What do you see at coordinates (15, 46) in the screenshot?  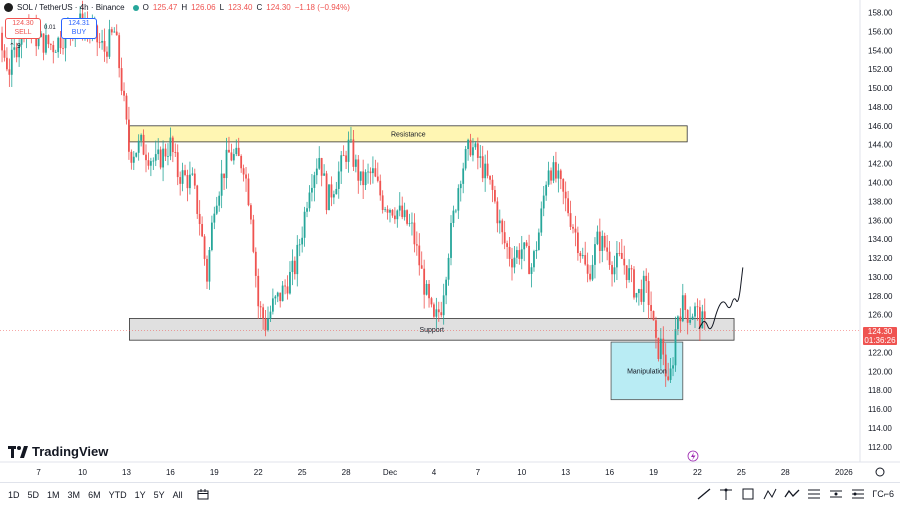 I see `indicators-toggle: ⌃ 9` at bounding box center [15, 46].